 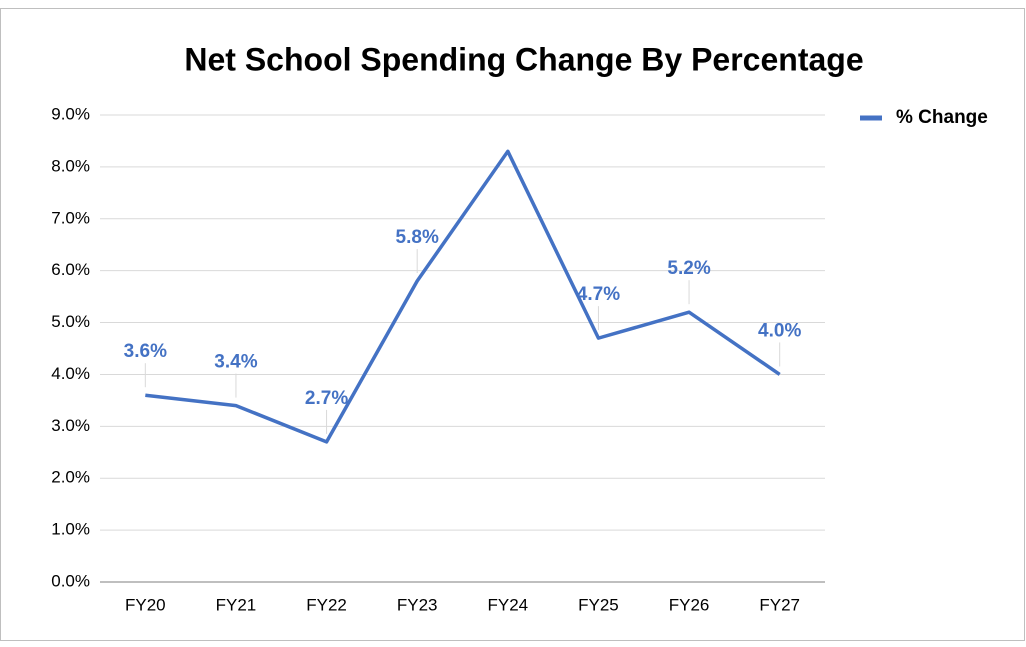 I want to click on data-label: 2.7%, so click(x=326, y=398).